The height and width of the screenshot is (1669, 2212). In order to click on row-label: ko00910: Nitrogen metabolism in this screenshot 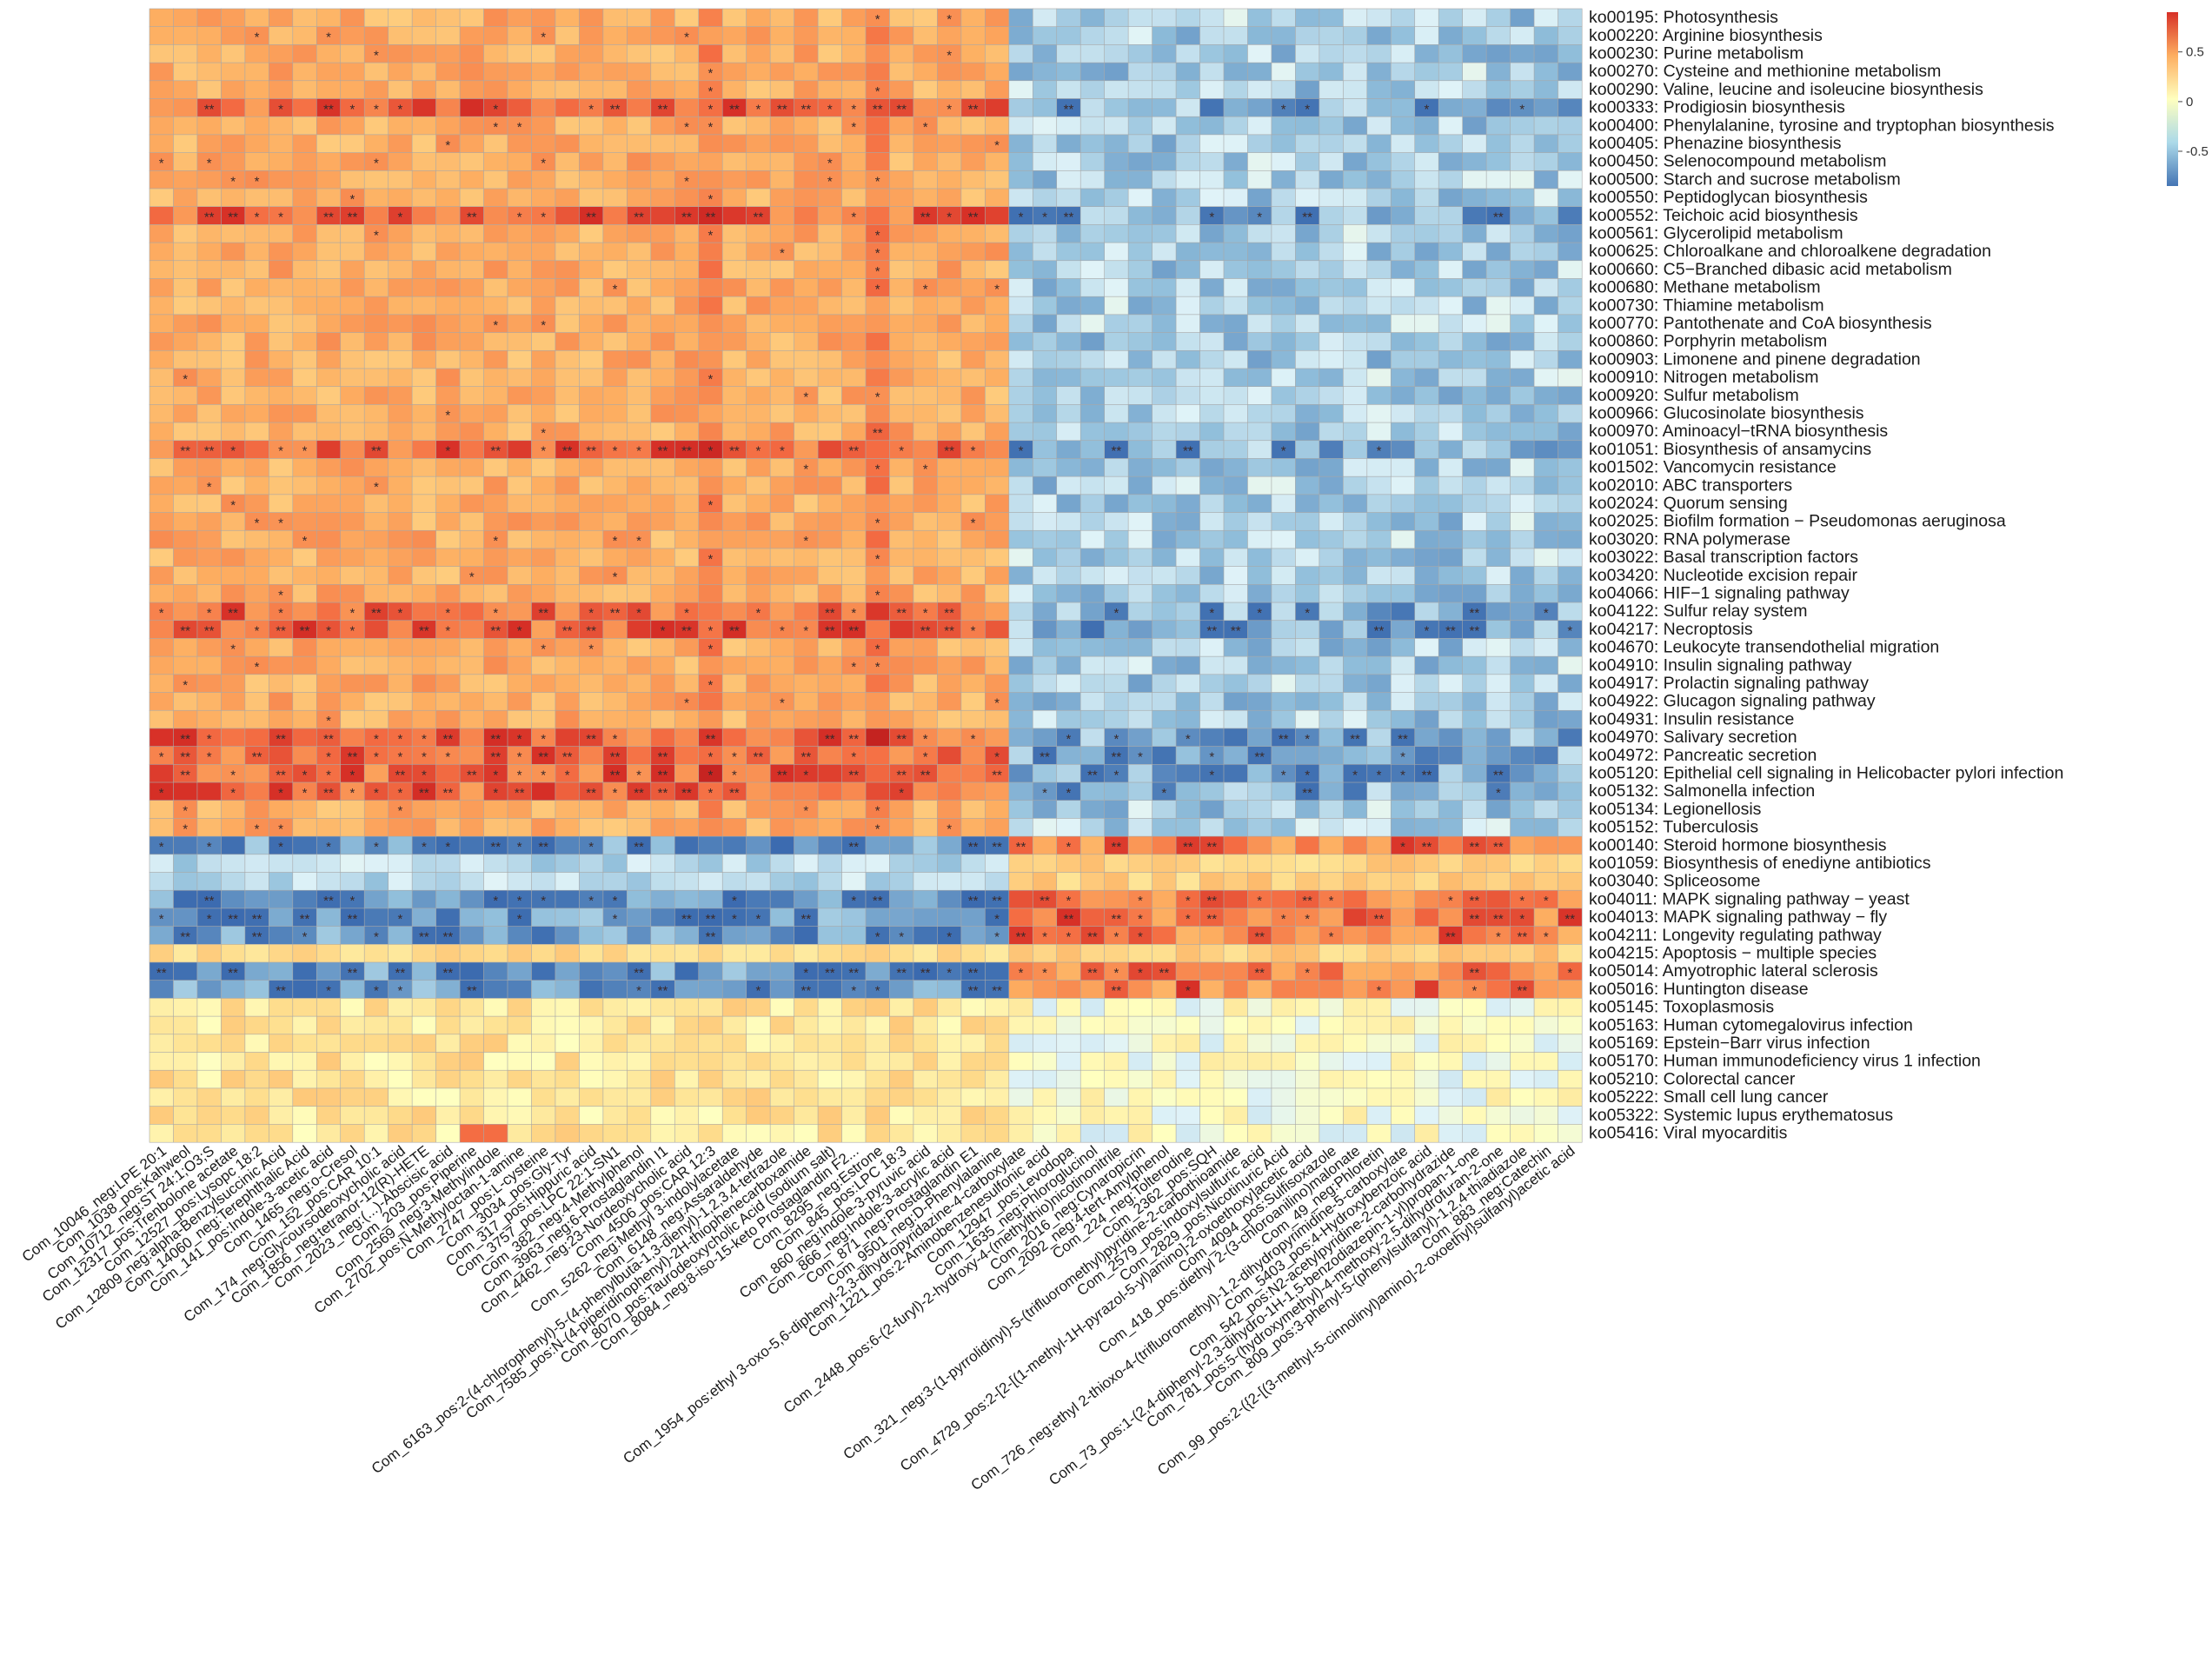, I will do `click(1703, 377)`.